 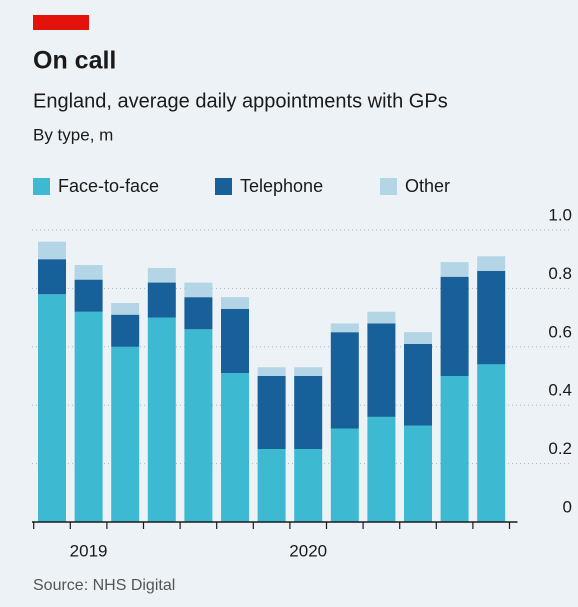 I want to click on legend-label: Telephone, so click(x=281, y=186).